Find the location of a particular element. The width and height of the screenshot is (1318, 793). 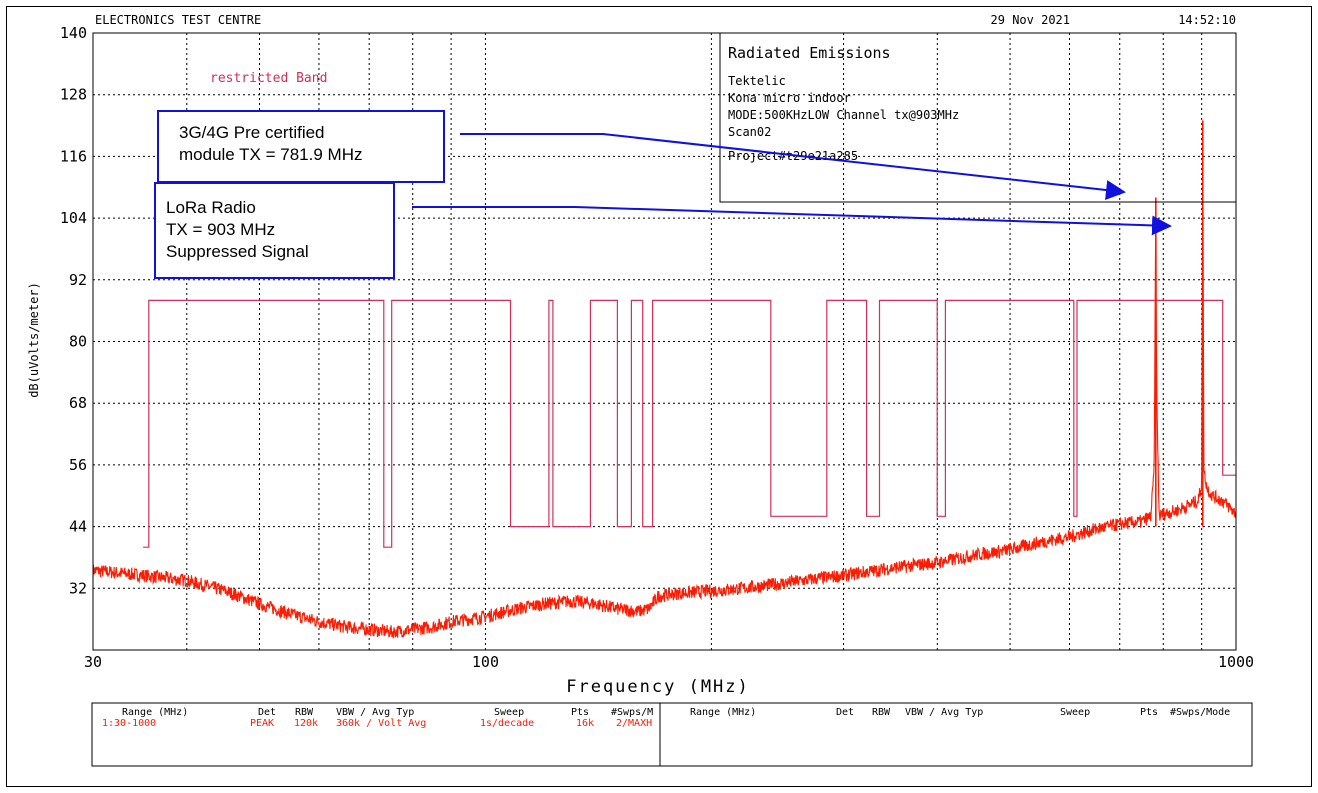

y-tick-label: 44 is located at coordinates (78, 527).